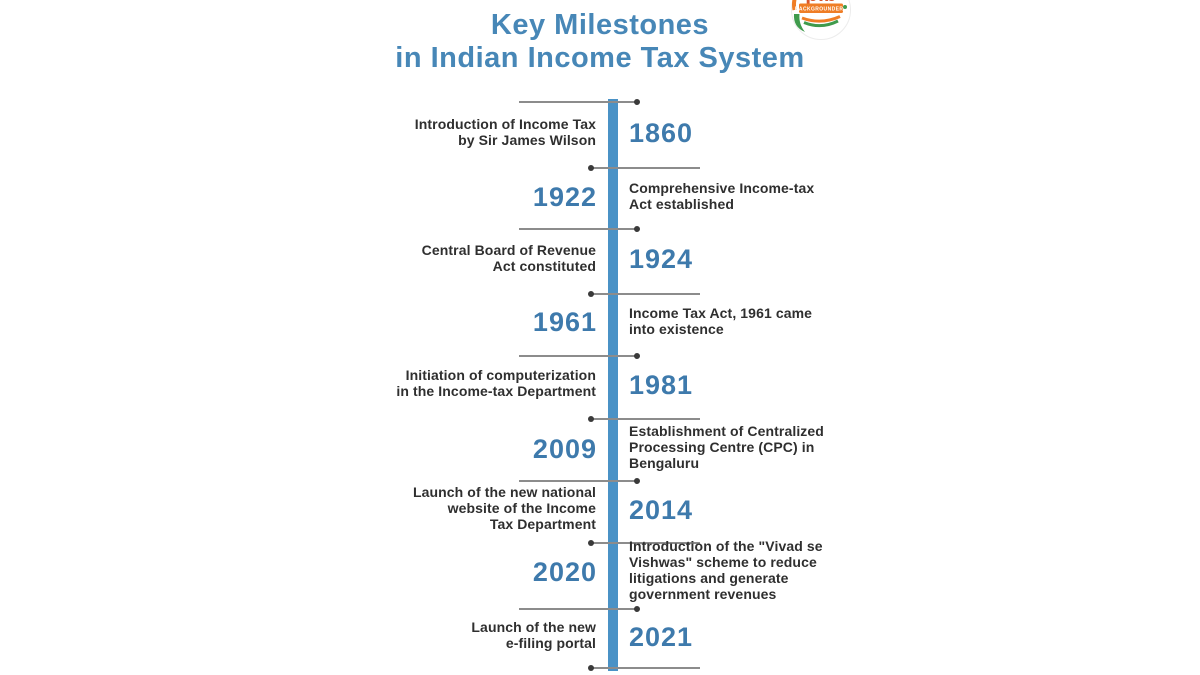 This screenshot has width=1200, height=675. Describe the element at coordinates (821, 23) in the screenshot. I see `logo-green-swoosh` at that location.